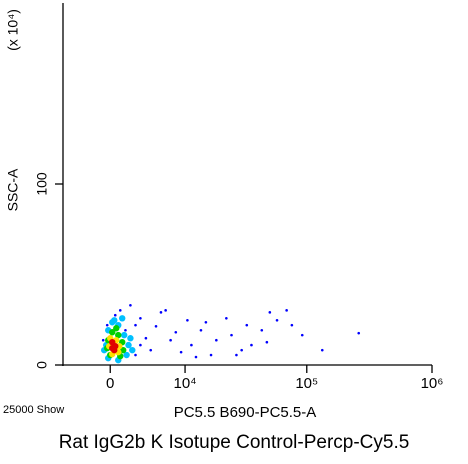 The width and height of the screenshot is (468, 464). What do you see at coordinates (110, 383) in the screenshot?
I see `x-tick-label: 0` at bounding box center [110, 383].